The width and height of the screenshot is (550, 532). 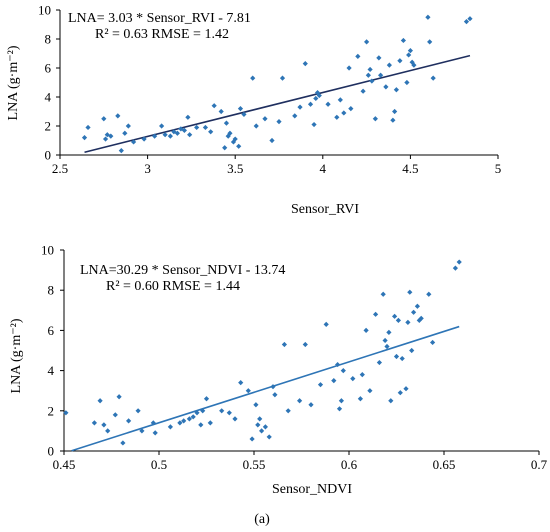 I want to click on x-tick-label: 0.65, so click(x=444, y=464).